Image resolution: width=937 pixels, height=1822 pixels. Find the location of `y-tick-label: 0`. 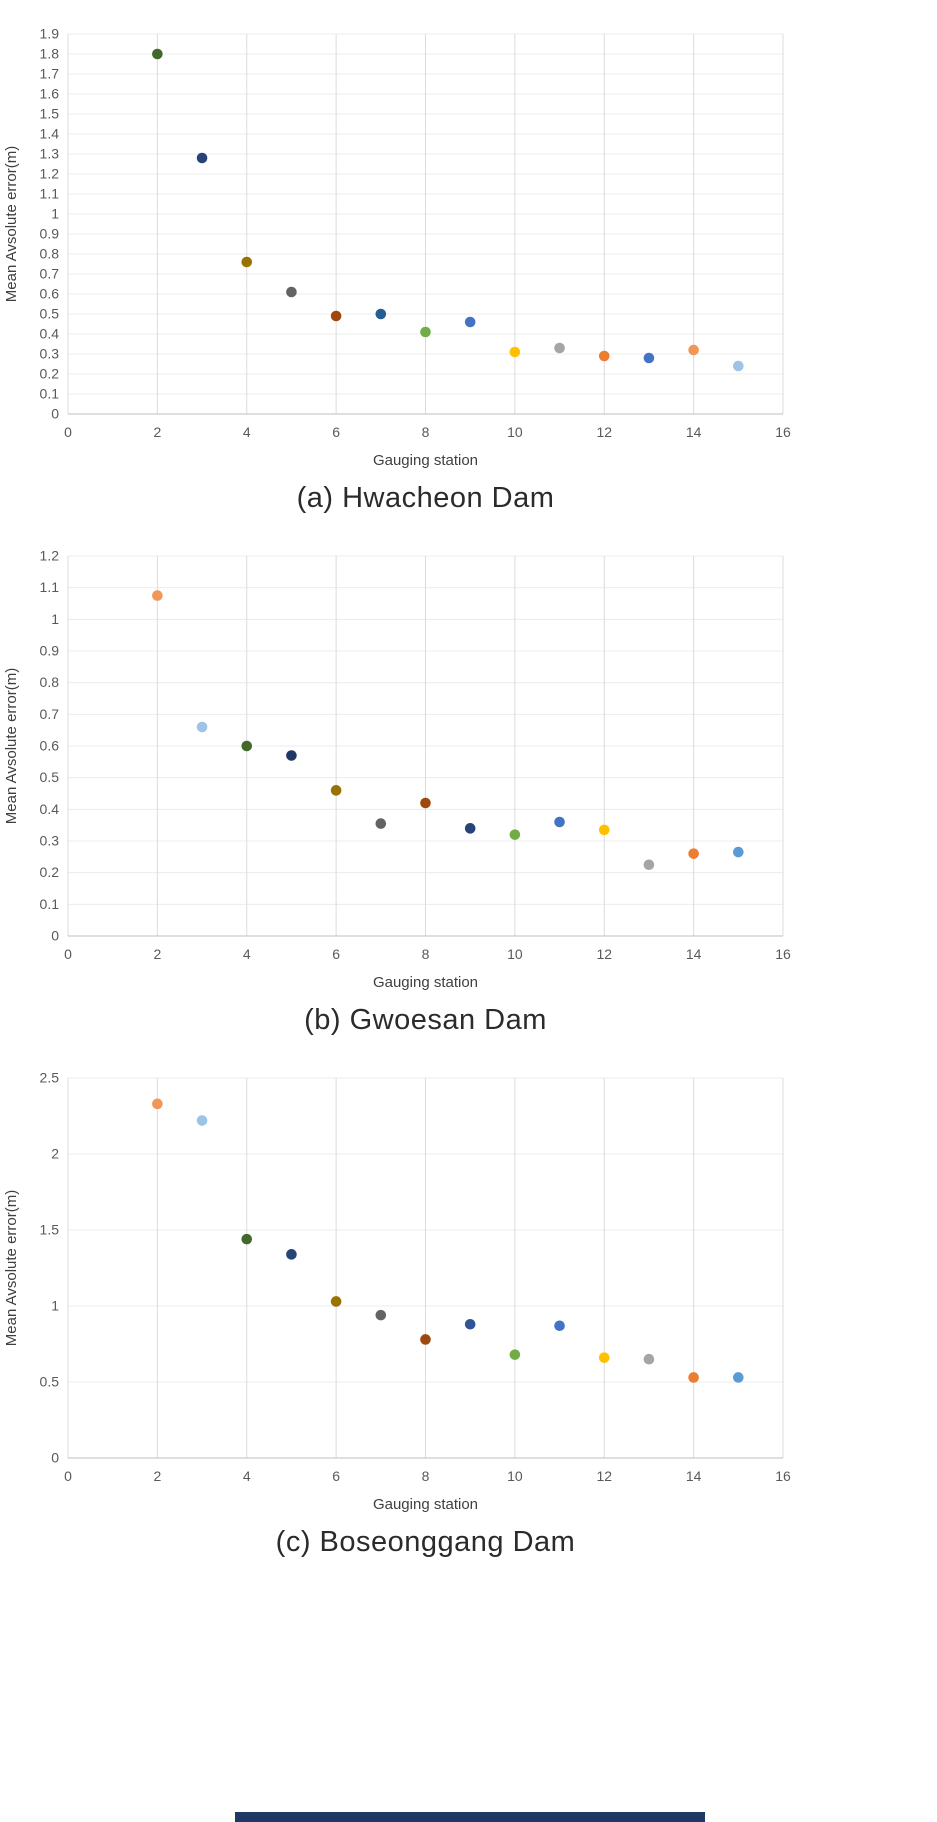

y-tick-label: 0 is located at coordinates (55, 414).